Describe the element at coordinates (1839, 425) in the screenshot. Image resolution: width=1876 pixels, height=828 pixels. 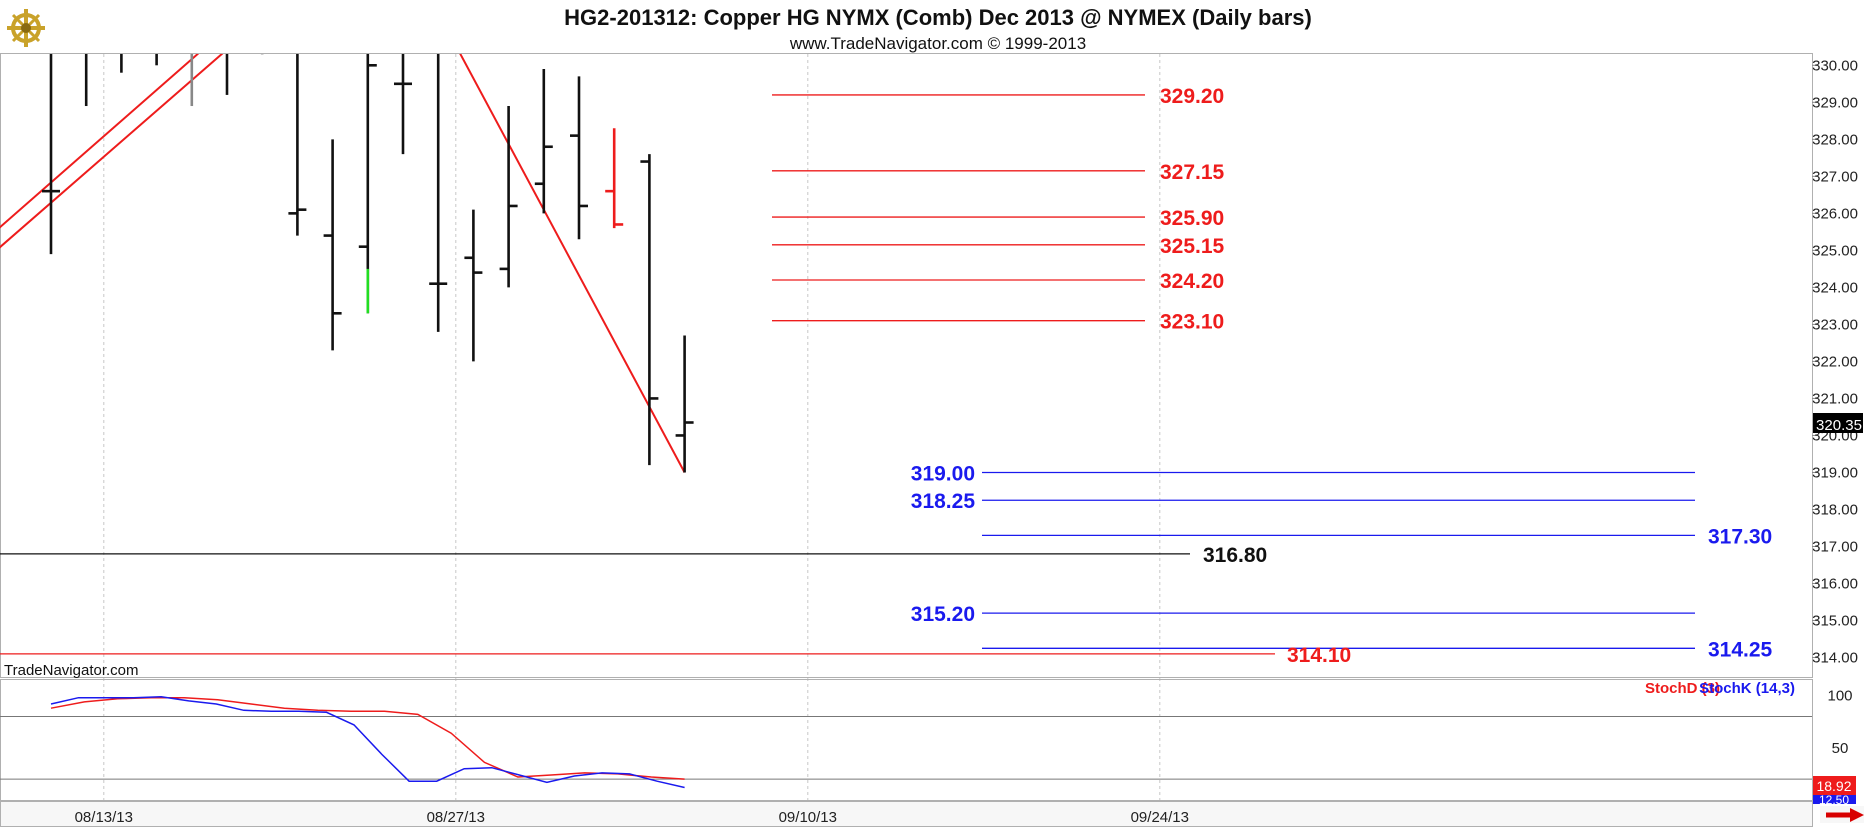
I see `last-price-label: 320.35` at that location.